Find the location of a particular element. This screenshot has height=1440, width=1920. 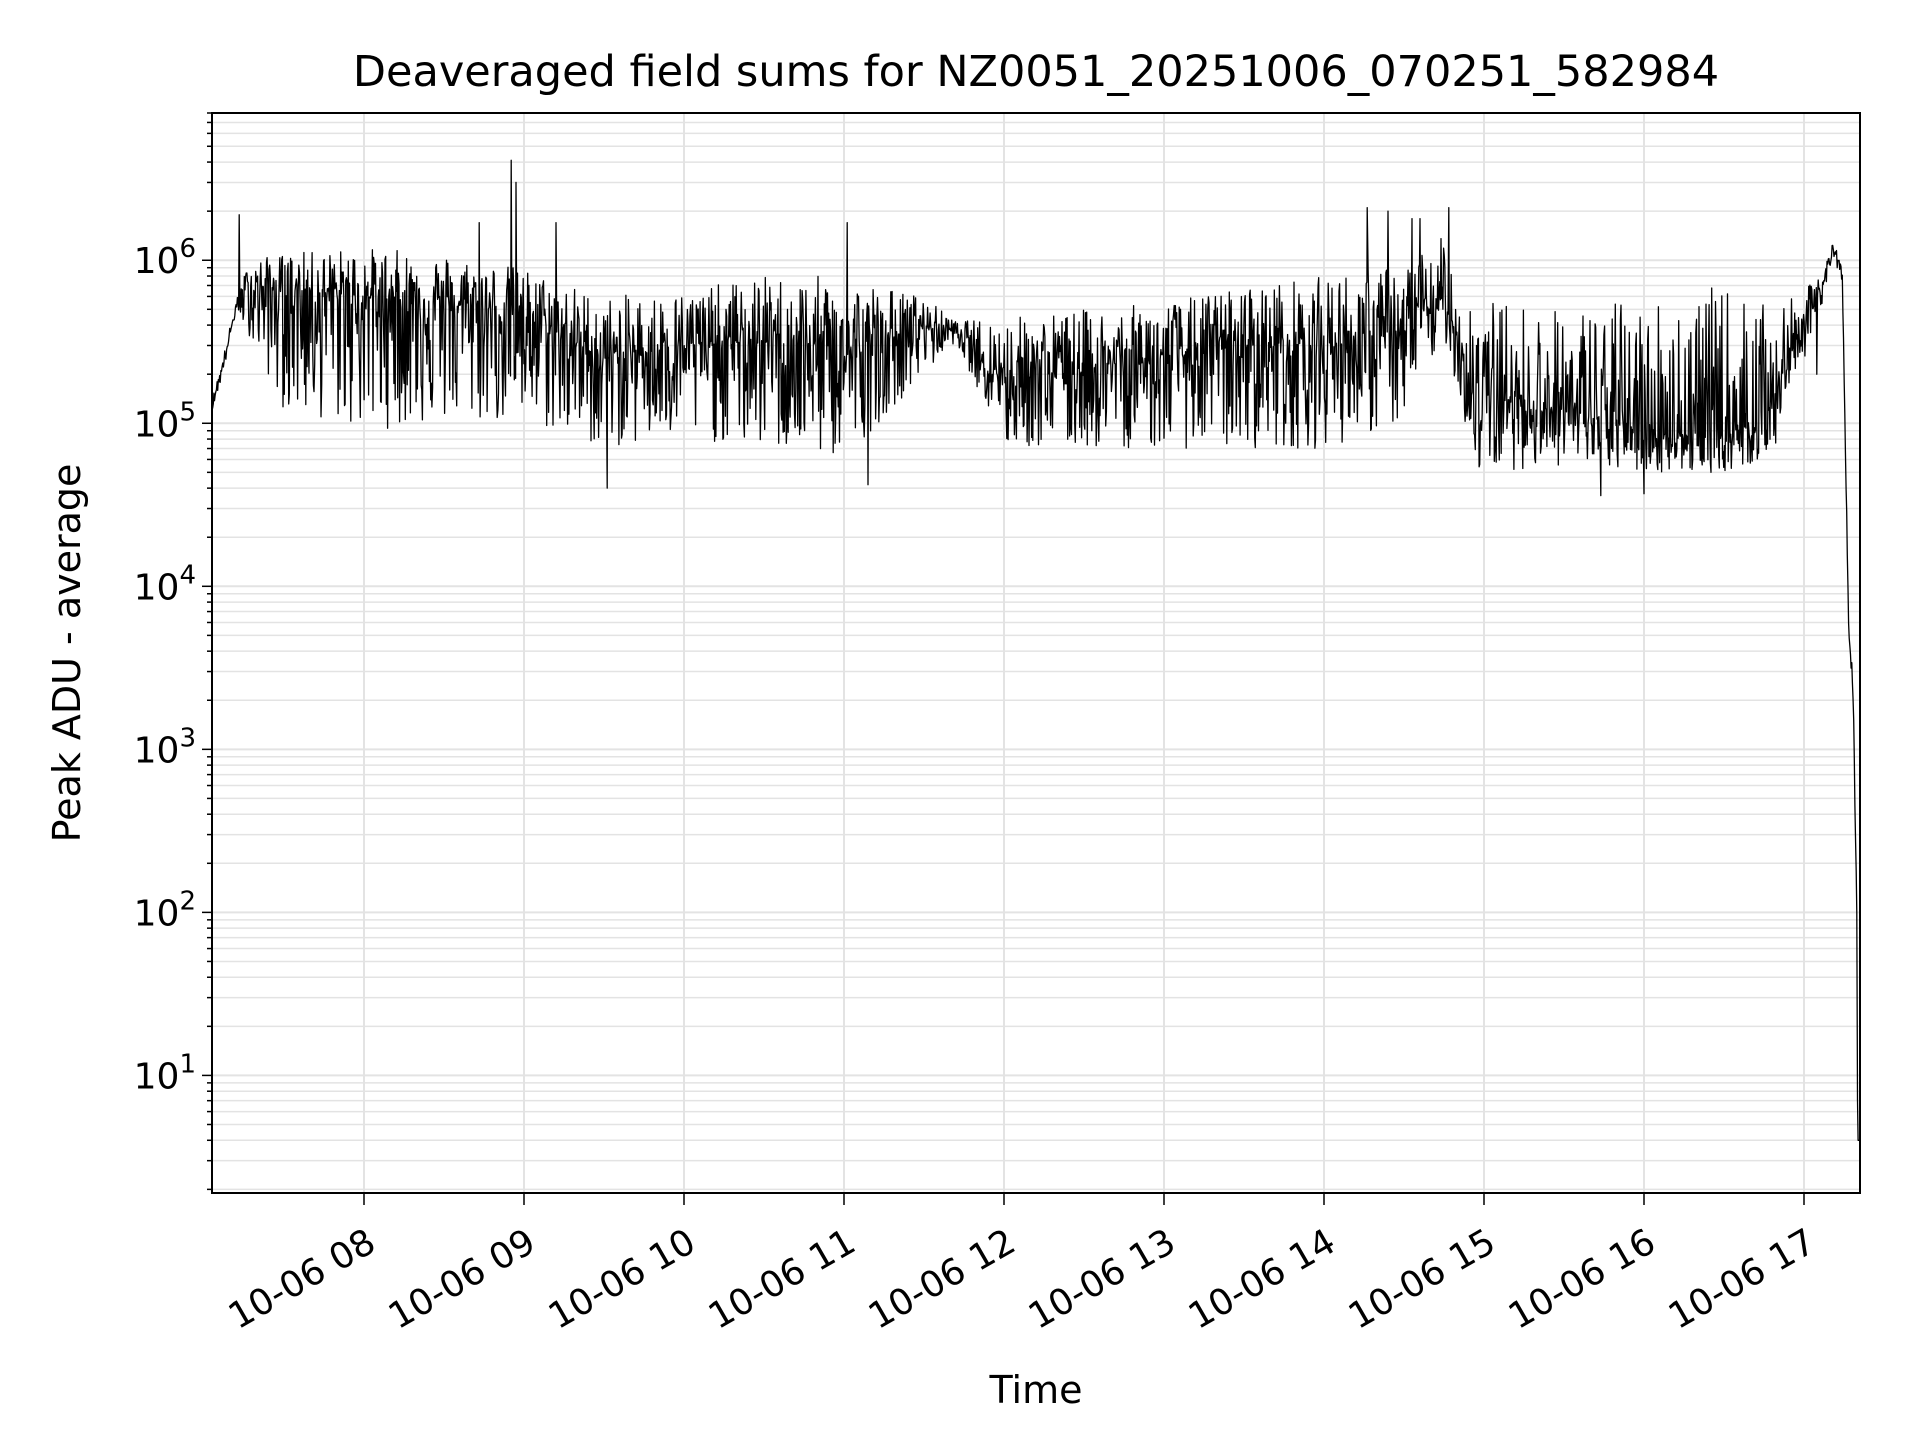

y-tick-label: 10⁵ is located at coordinates (165, 421).